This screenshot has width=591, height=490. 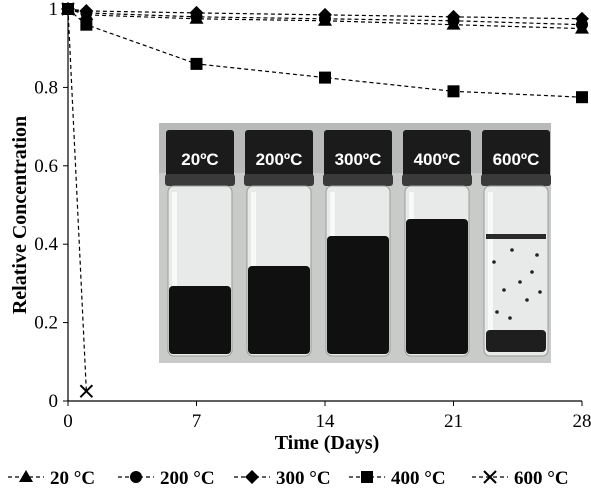 What do you see at coordinates (72, 478) in the screenshot?
I see `legend-label: 20 °C` at bounding box center [72, 478].